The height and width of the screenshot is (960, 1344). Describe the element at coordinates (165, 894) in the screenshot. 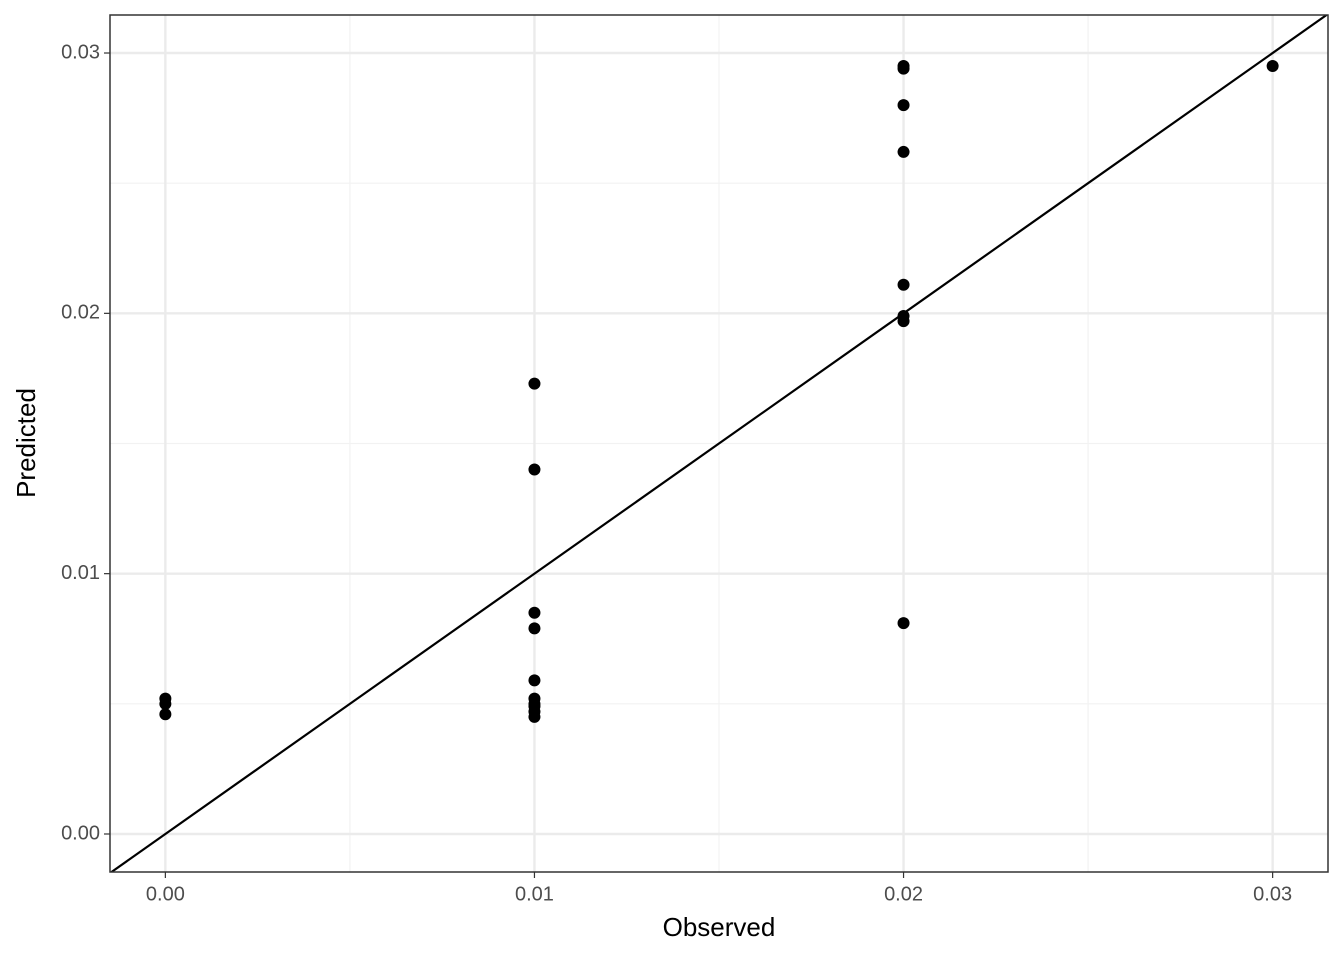

I see `x-tick-label: 0.00` at that location.